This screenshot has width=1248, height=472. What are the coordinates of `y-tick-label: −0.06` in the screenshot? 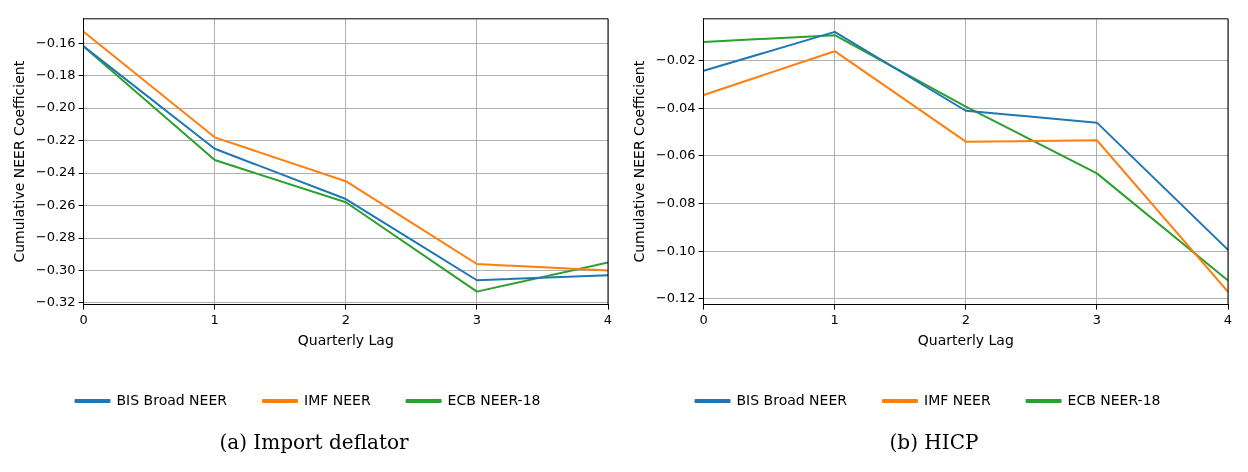 It's located at (675, 155).